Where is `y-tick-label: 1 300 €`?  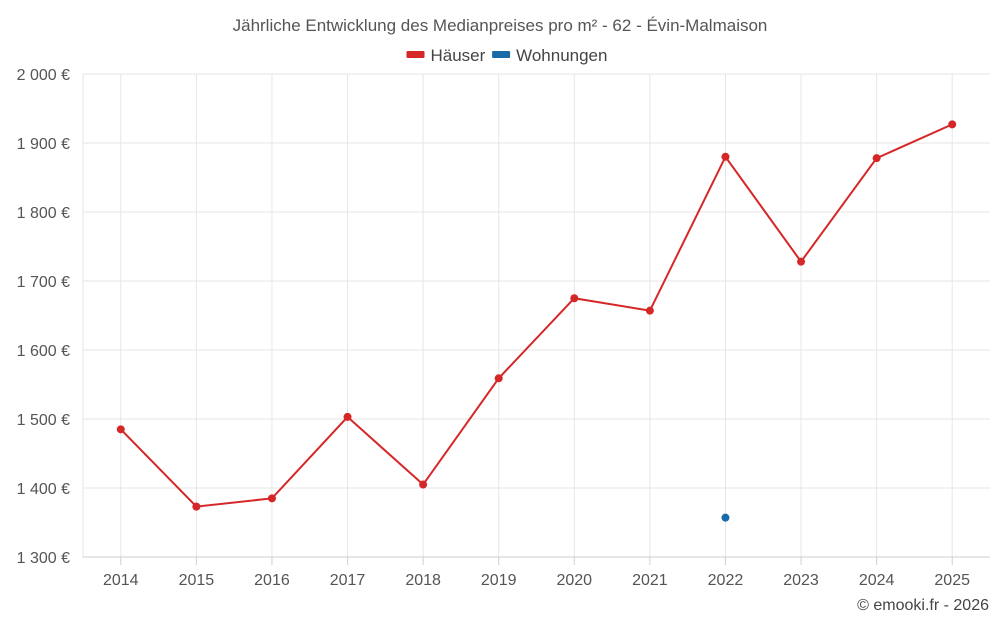
y-tick-label: 1 300 € is located at coordinates (43, 558).